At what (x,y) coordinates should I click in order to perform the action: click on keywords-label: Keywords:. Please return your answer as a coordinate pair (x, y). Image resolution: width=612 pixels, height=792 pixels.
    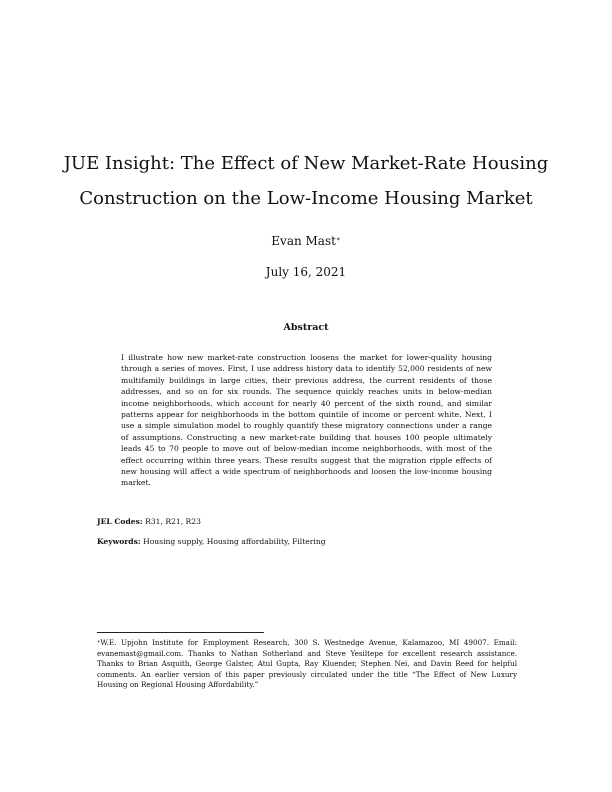
    Looking at the image, I should click on (119, 541).